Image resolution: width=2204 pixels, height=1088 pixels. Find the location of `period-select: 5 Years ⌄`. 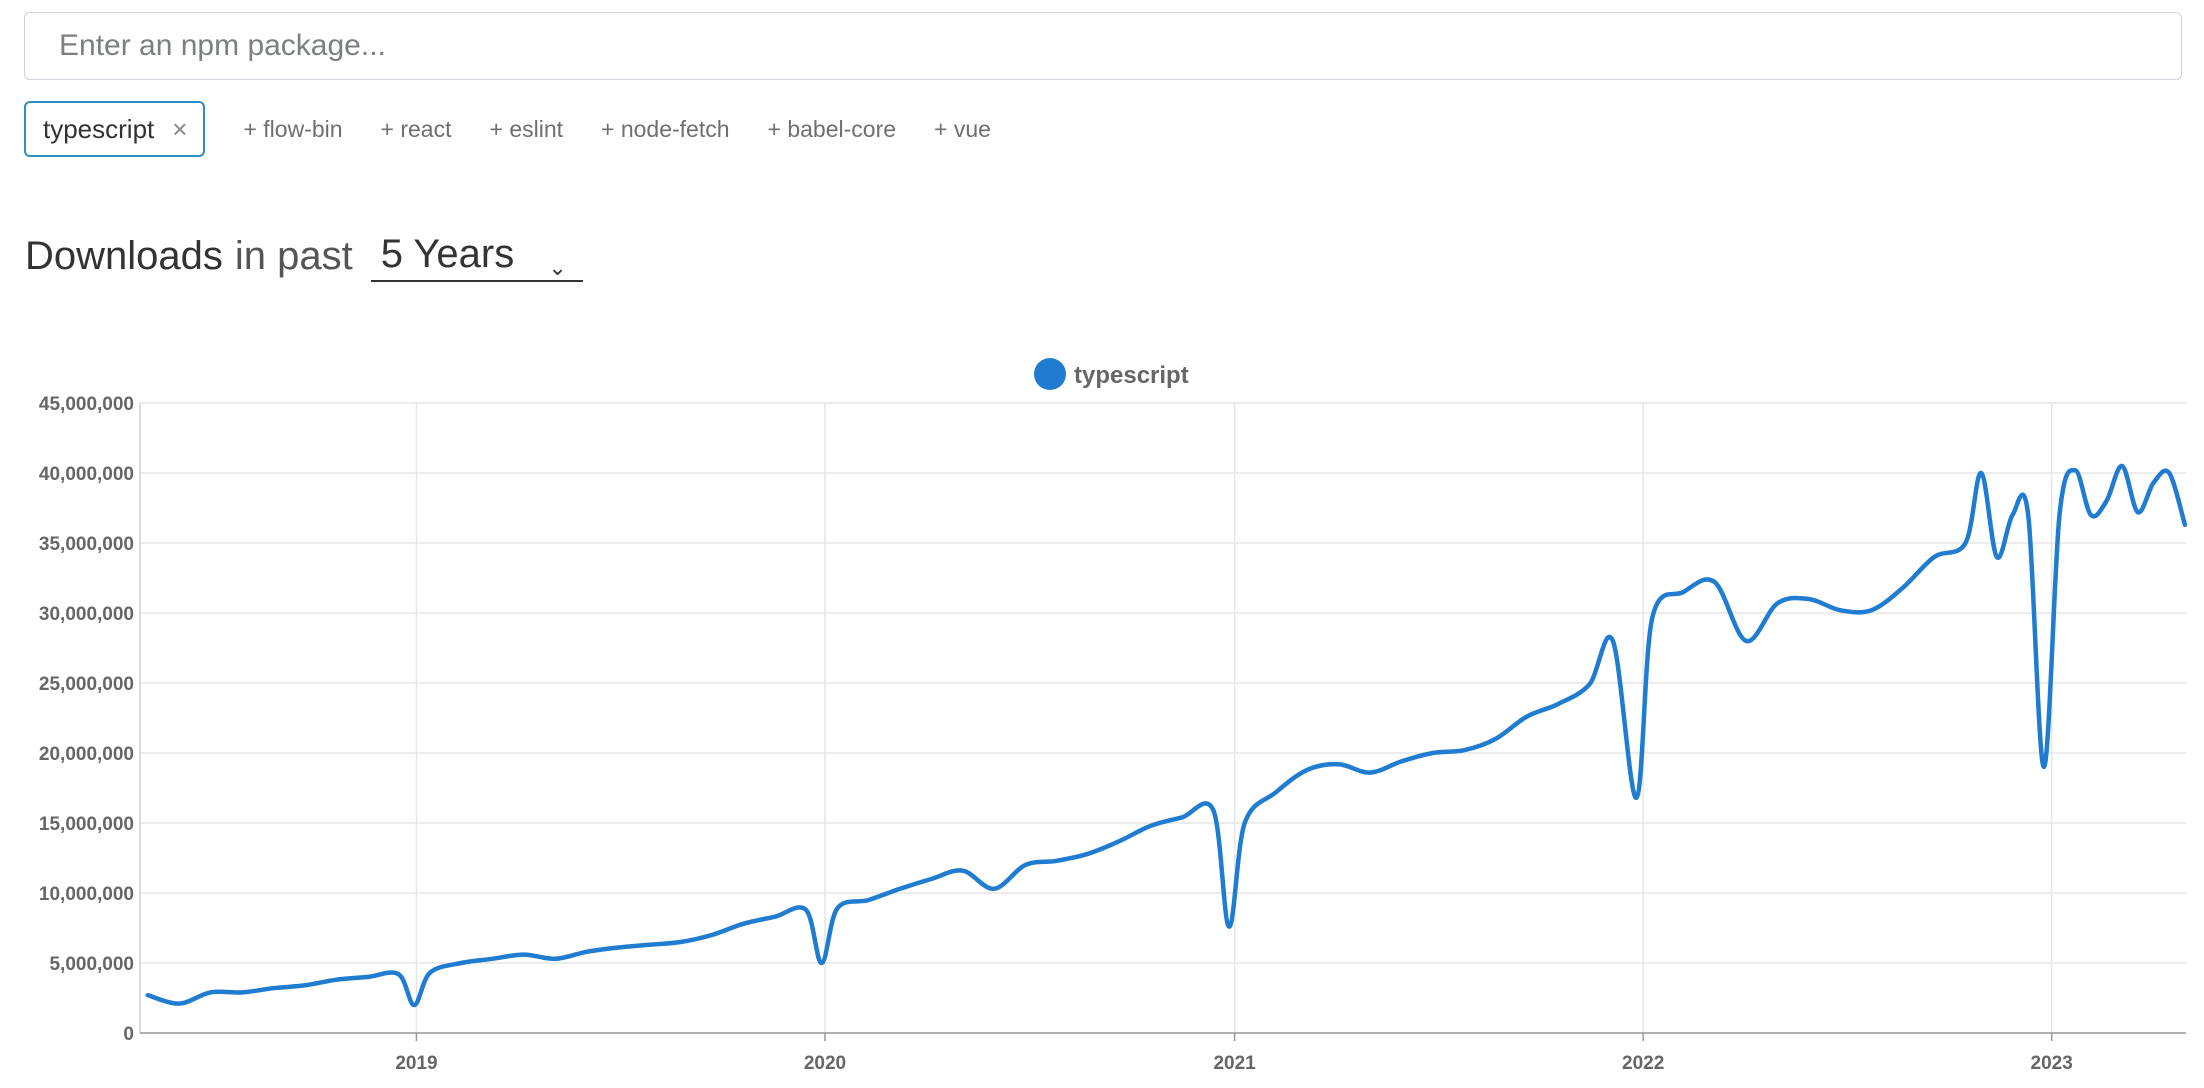

period-select: 5 Years ⌄ is located at coordinates (476, 255).